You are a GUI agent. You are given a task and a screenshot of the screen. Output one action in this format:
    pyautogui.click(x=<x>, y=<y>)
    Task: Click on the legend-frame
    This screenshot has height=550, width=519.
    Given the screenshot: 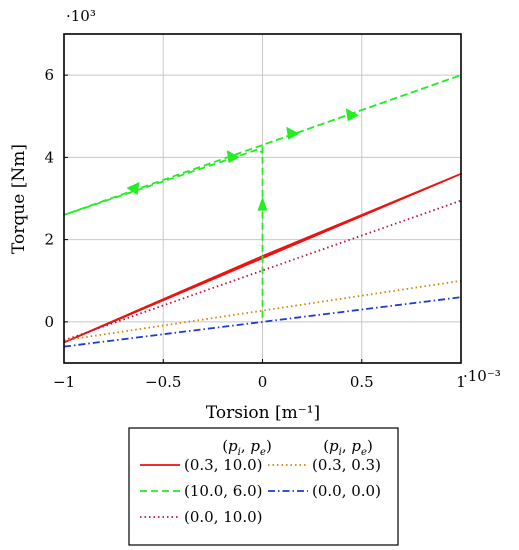 What is the action you would take?
    pyautogui.click(x=263, y=486)
    